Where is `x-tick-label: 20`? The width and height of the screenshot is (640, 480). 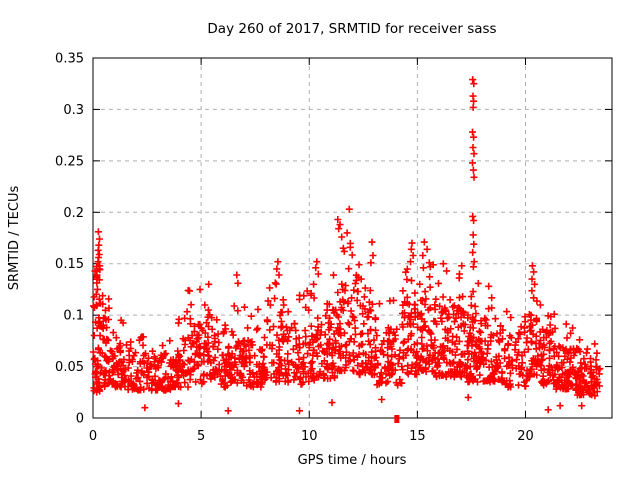 x-tick-label: 20 is located at coordinates (525, 436).